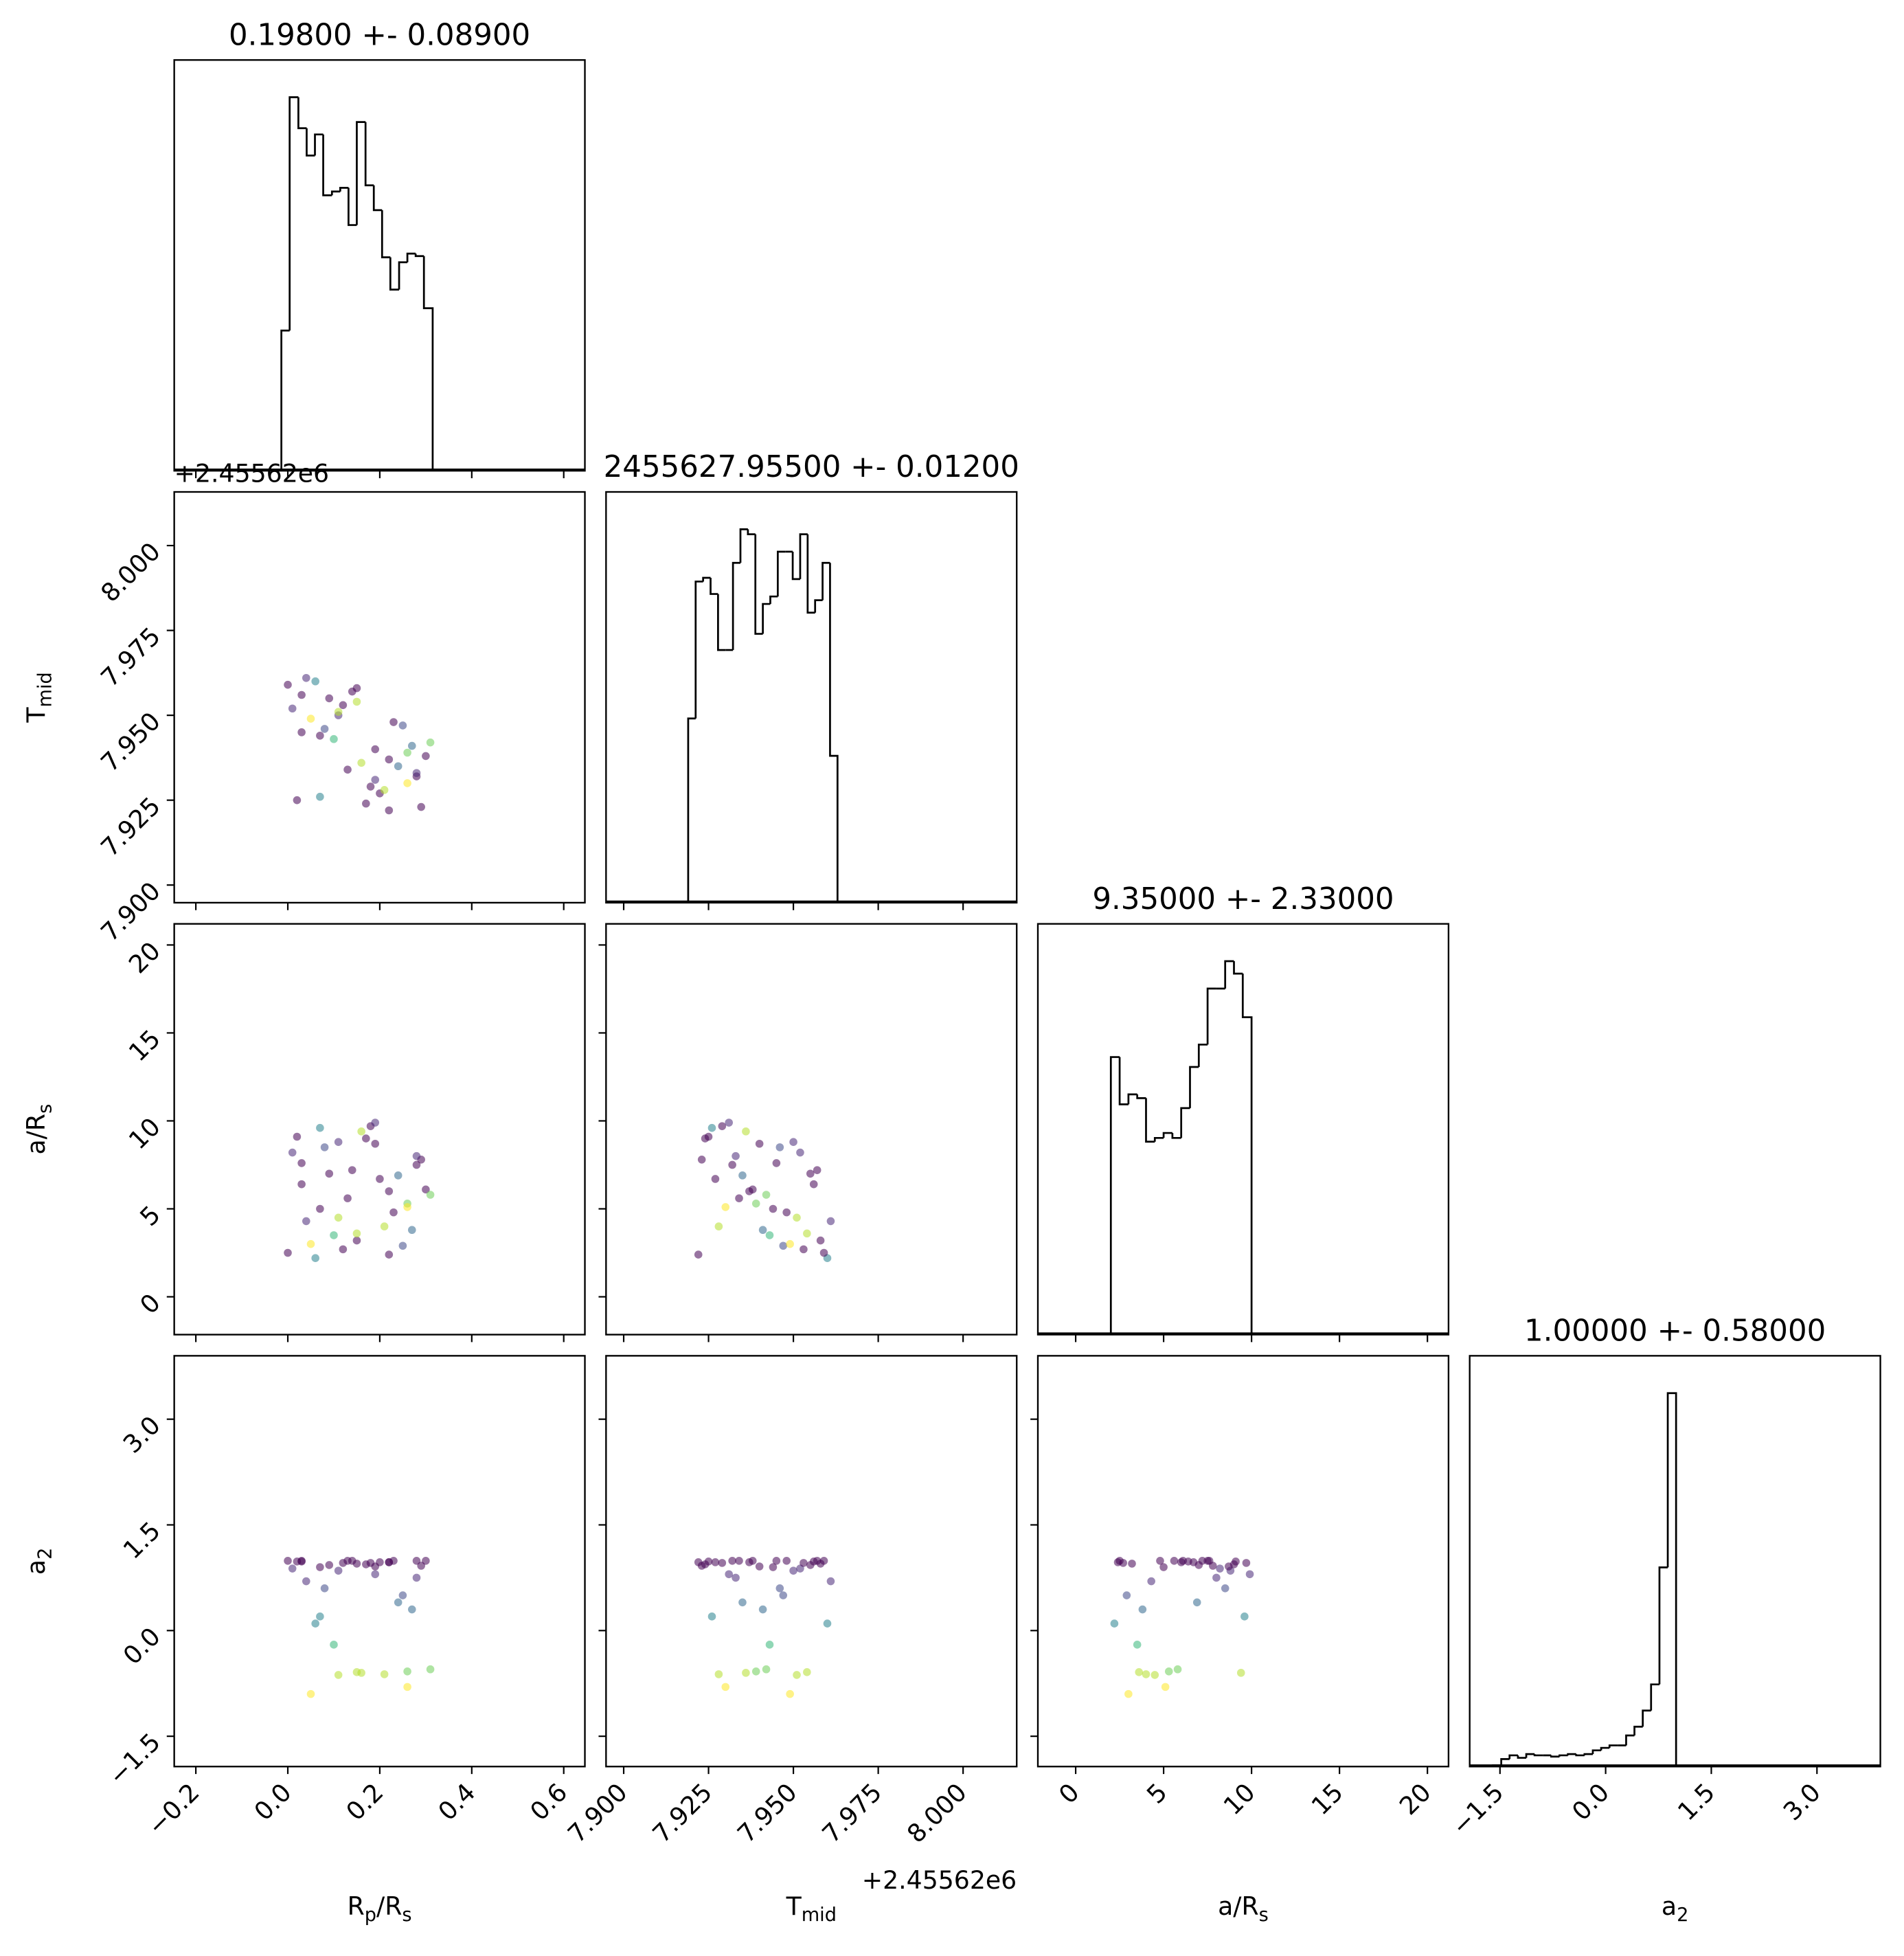 The height and width of the screenshot is (1956, 1904). I want to click on axis-label: a/Rs, so click(38, 1129).